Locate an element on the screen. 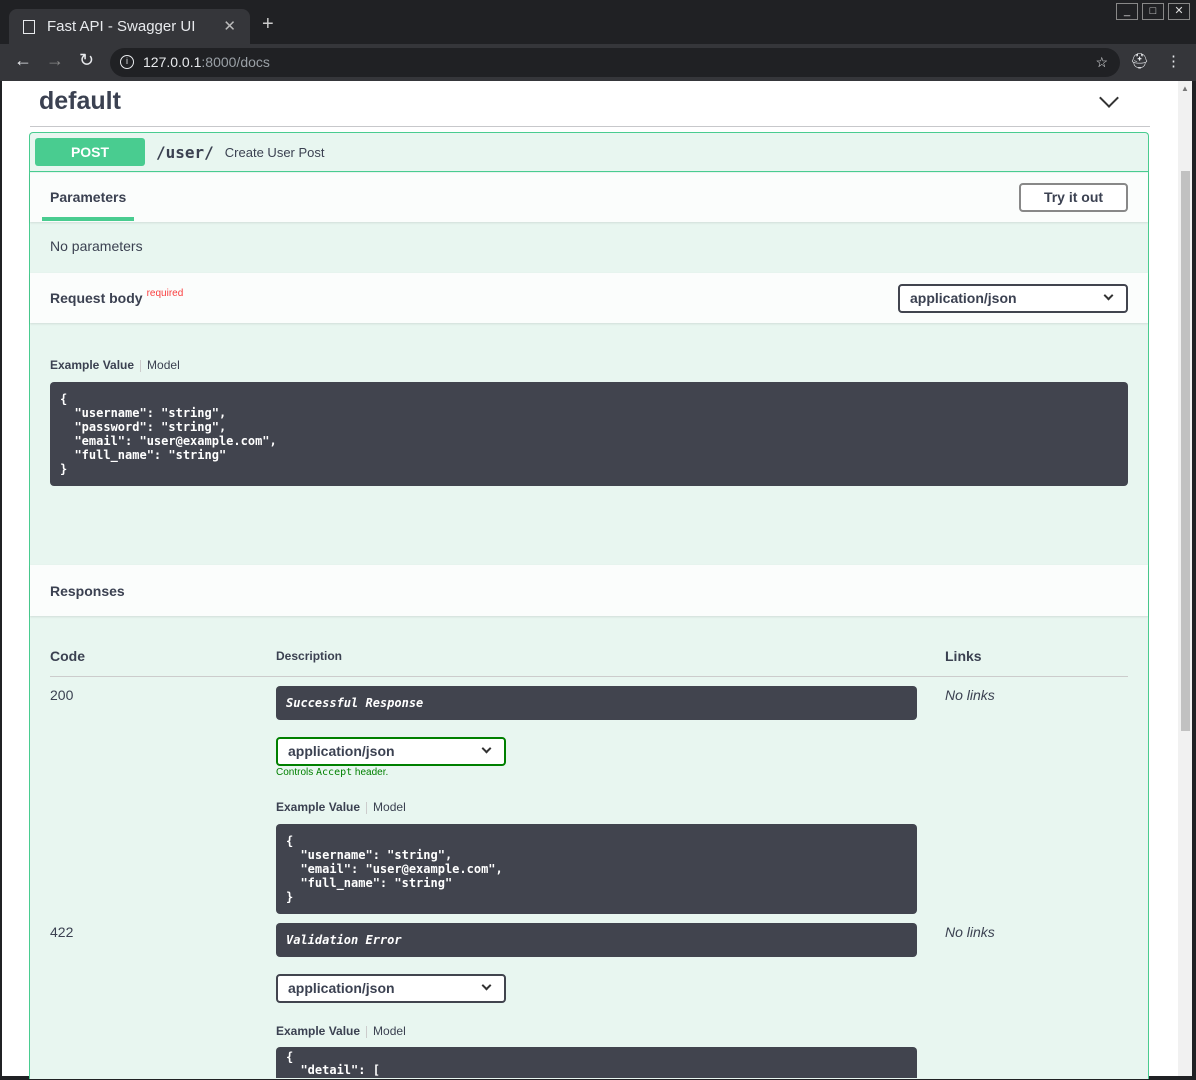 The image size is (1196, 1080). request-body-header: Request body required application/json is located at coordinates (589, 298).